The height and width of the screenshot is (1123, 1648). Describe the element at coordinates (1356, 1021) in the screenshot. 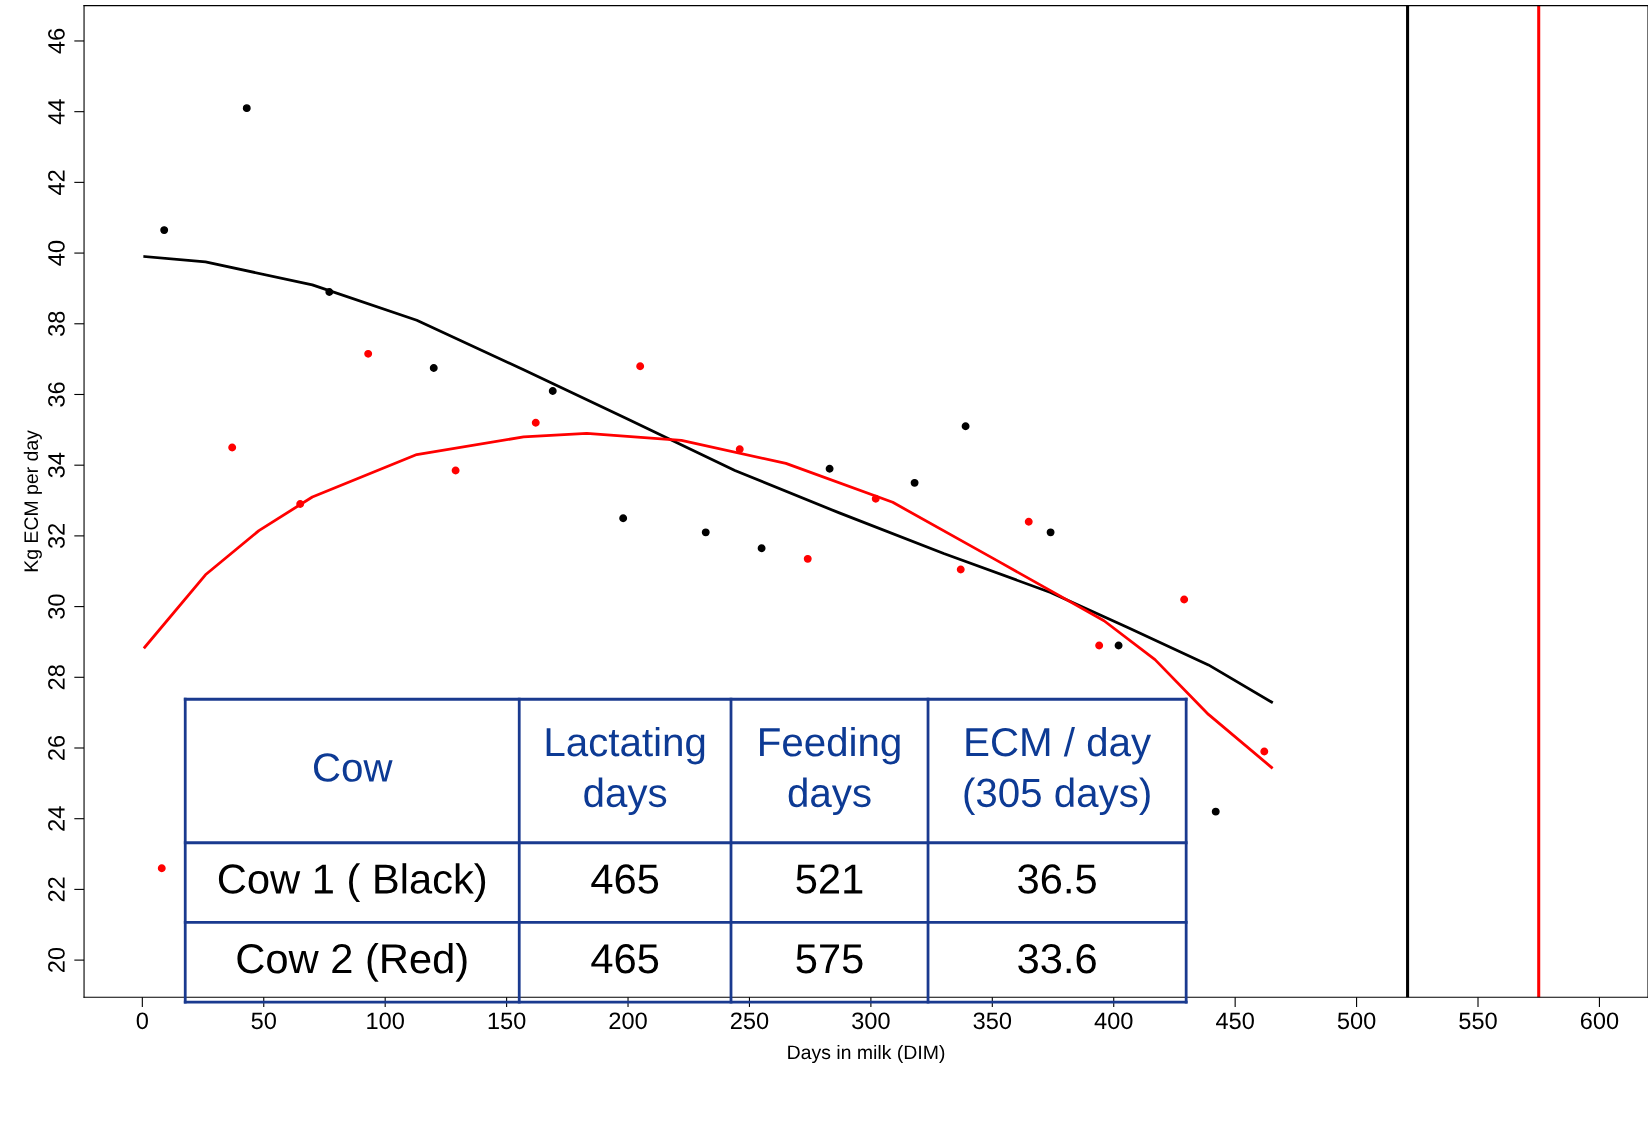

I see `x-tick-label: 500` at that location.